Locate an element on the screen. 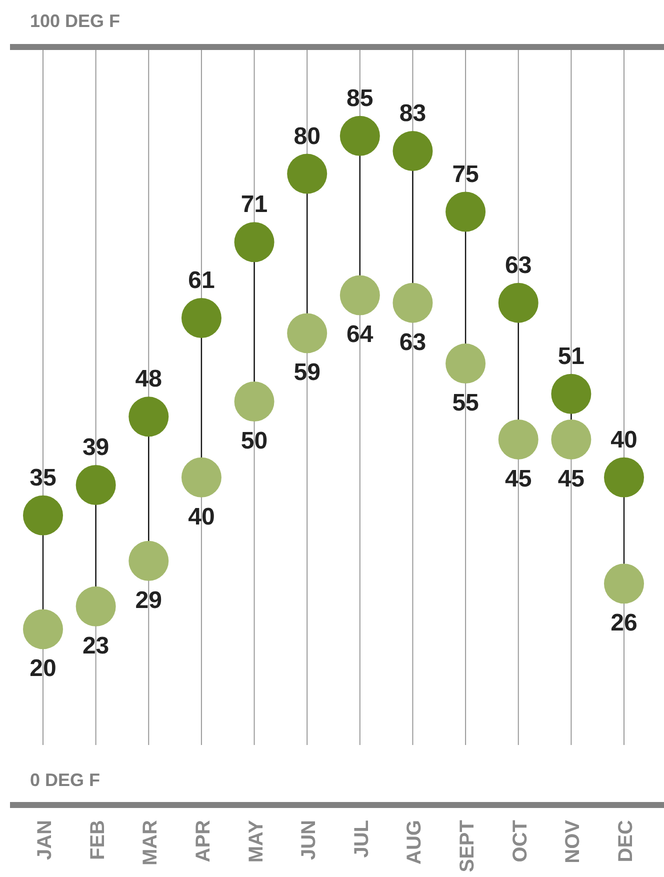  data-label: 50 is located at coordinates (254, 441).